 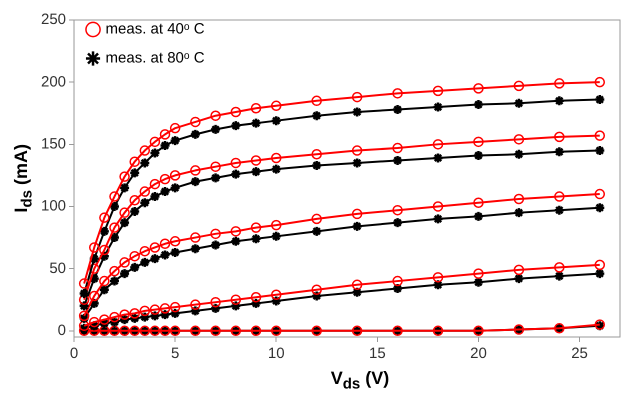 I want to click on x-tick-label: 15, so click(x=377, y=353).